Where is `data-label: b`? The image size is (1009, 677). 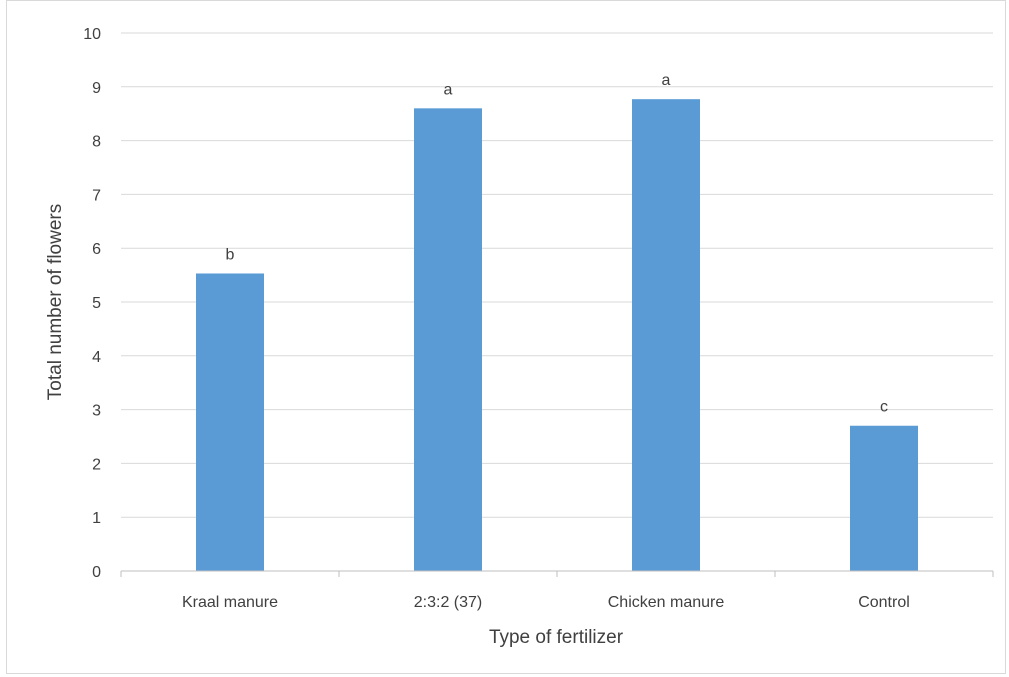 data-label: b is located at coordinates (230, 254).